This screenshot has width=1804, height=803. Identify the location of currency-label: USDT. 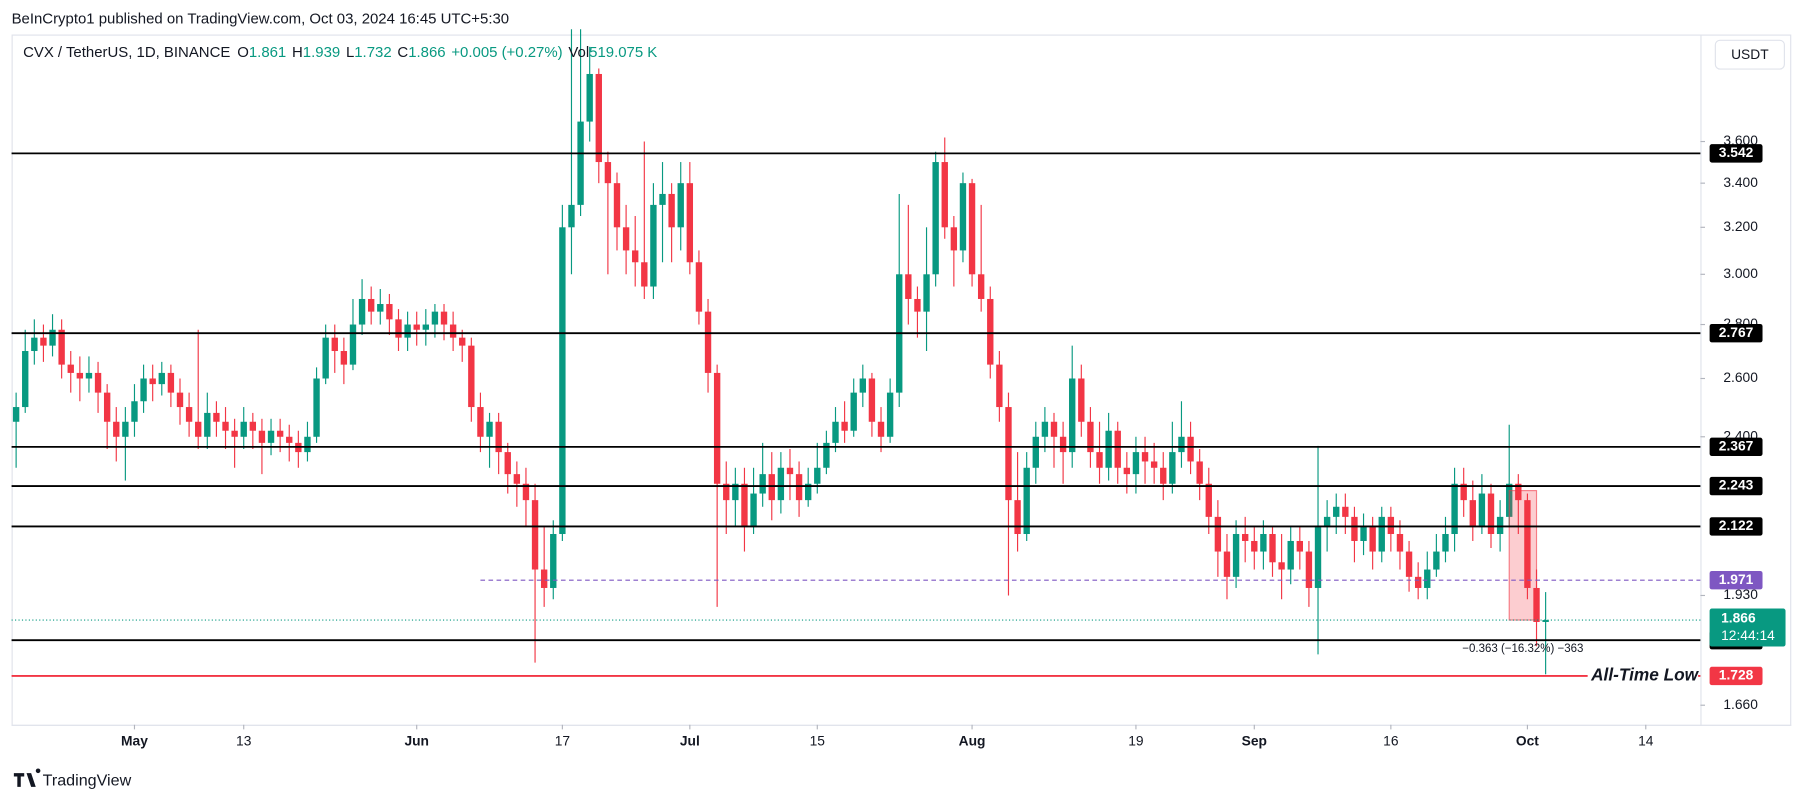
(1750, 54).